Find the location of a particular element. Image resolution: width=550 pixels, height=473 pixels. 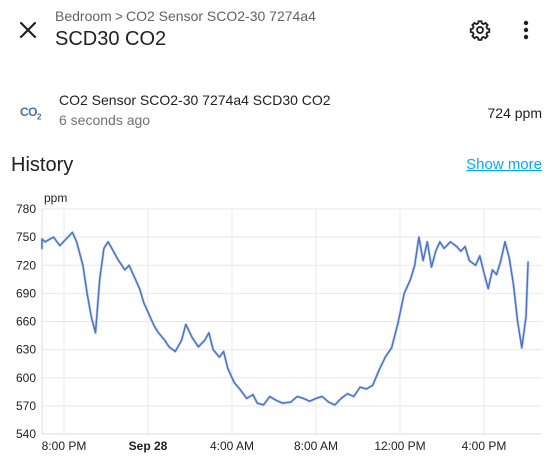

entity-name: CO2 Sensor SCO2-30 7274a4 SCD30 CO2 is located at coordinates (195, 100).